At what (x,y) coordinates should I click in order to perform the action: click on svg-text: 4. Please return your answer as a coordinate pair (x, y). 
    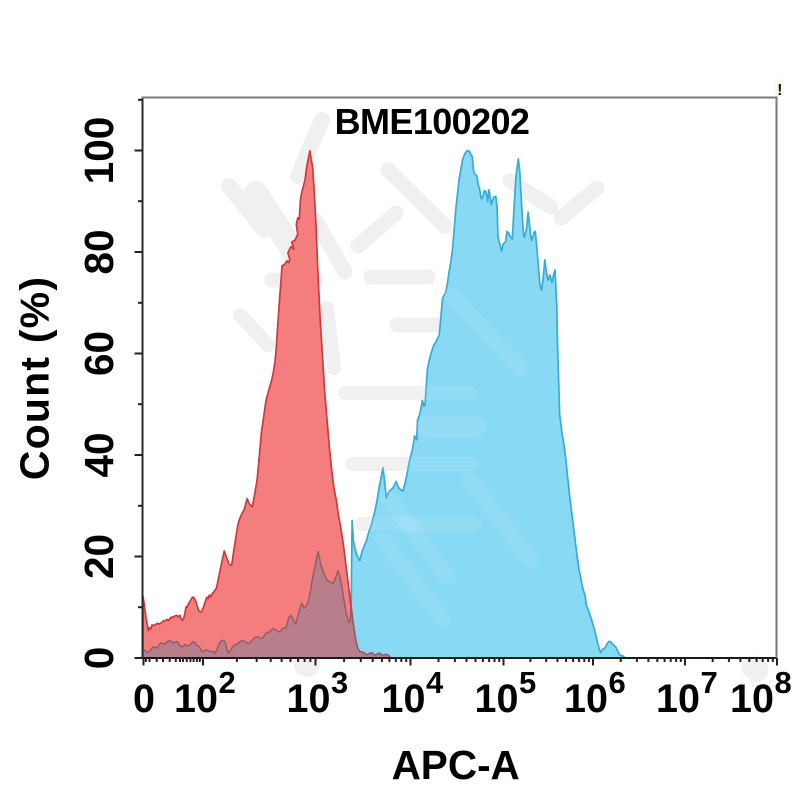
    Looking at the image, I should click on (435, 682).